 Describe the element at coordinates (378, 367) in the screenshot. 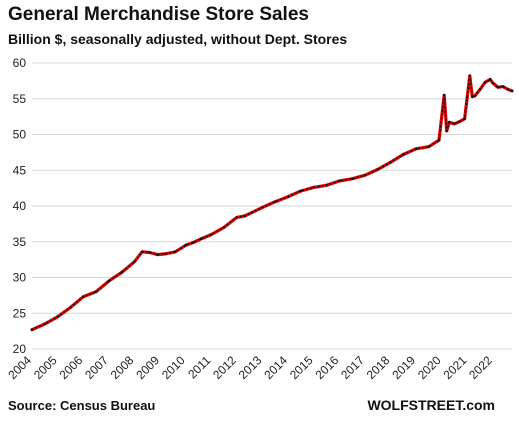

I see `x-tick-label: 2018` at that location.